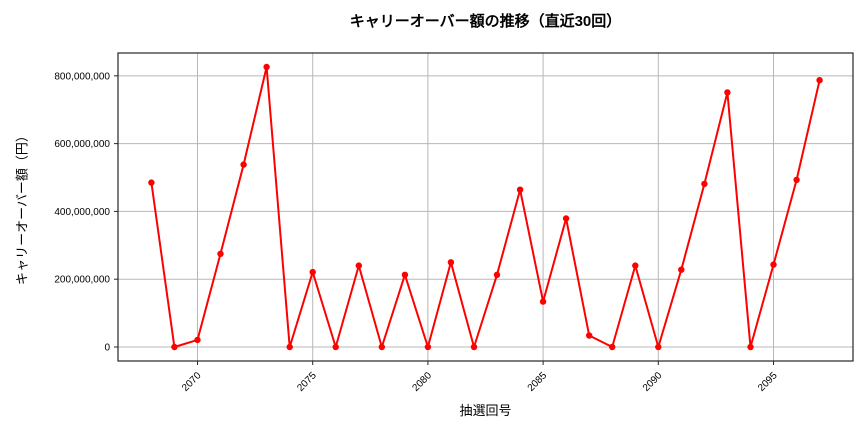 The width and height of the screenshot is (864, 432). Describe the element at coordinates (82, 212) in the screenshot. I see `y-tick-label: 400,000,000` at that location.